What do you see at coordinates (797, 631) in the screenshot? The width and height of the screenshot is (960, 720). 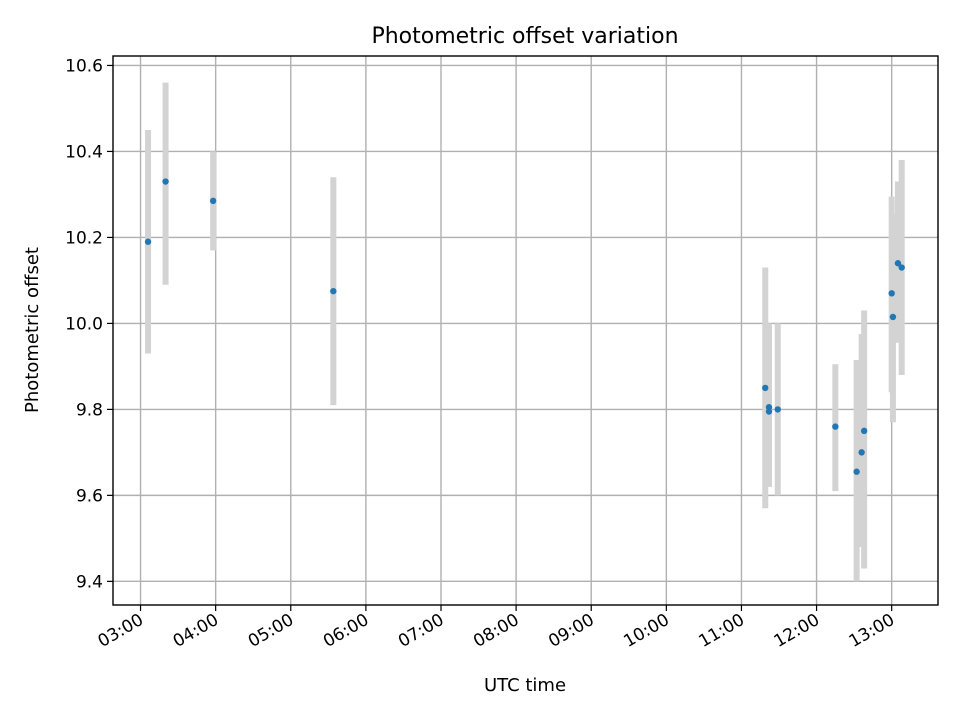 I see `x-tick-label: 12:00` at bounding box center [797, 631].